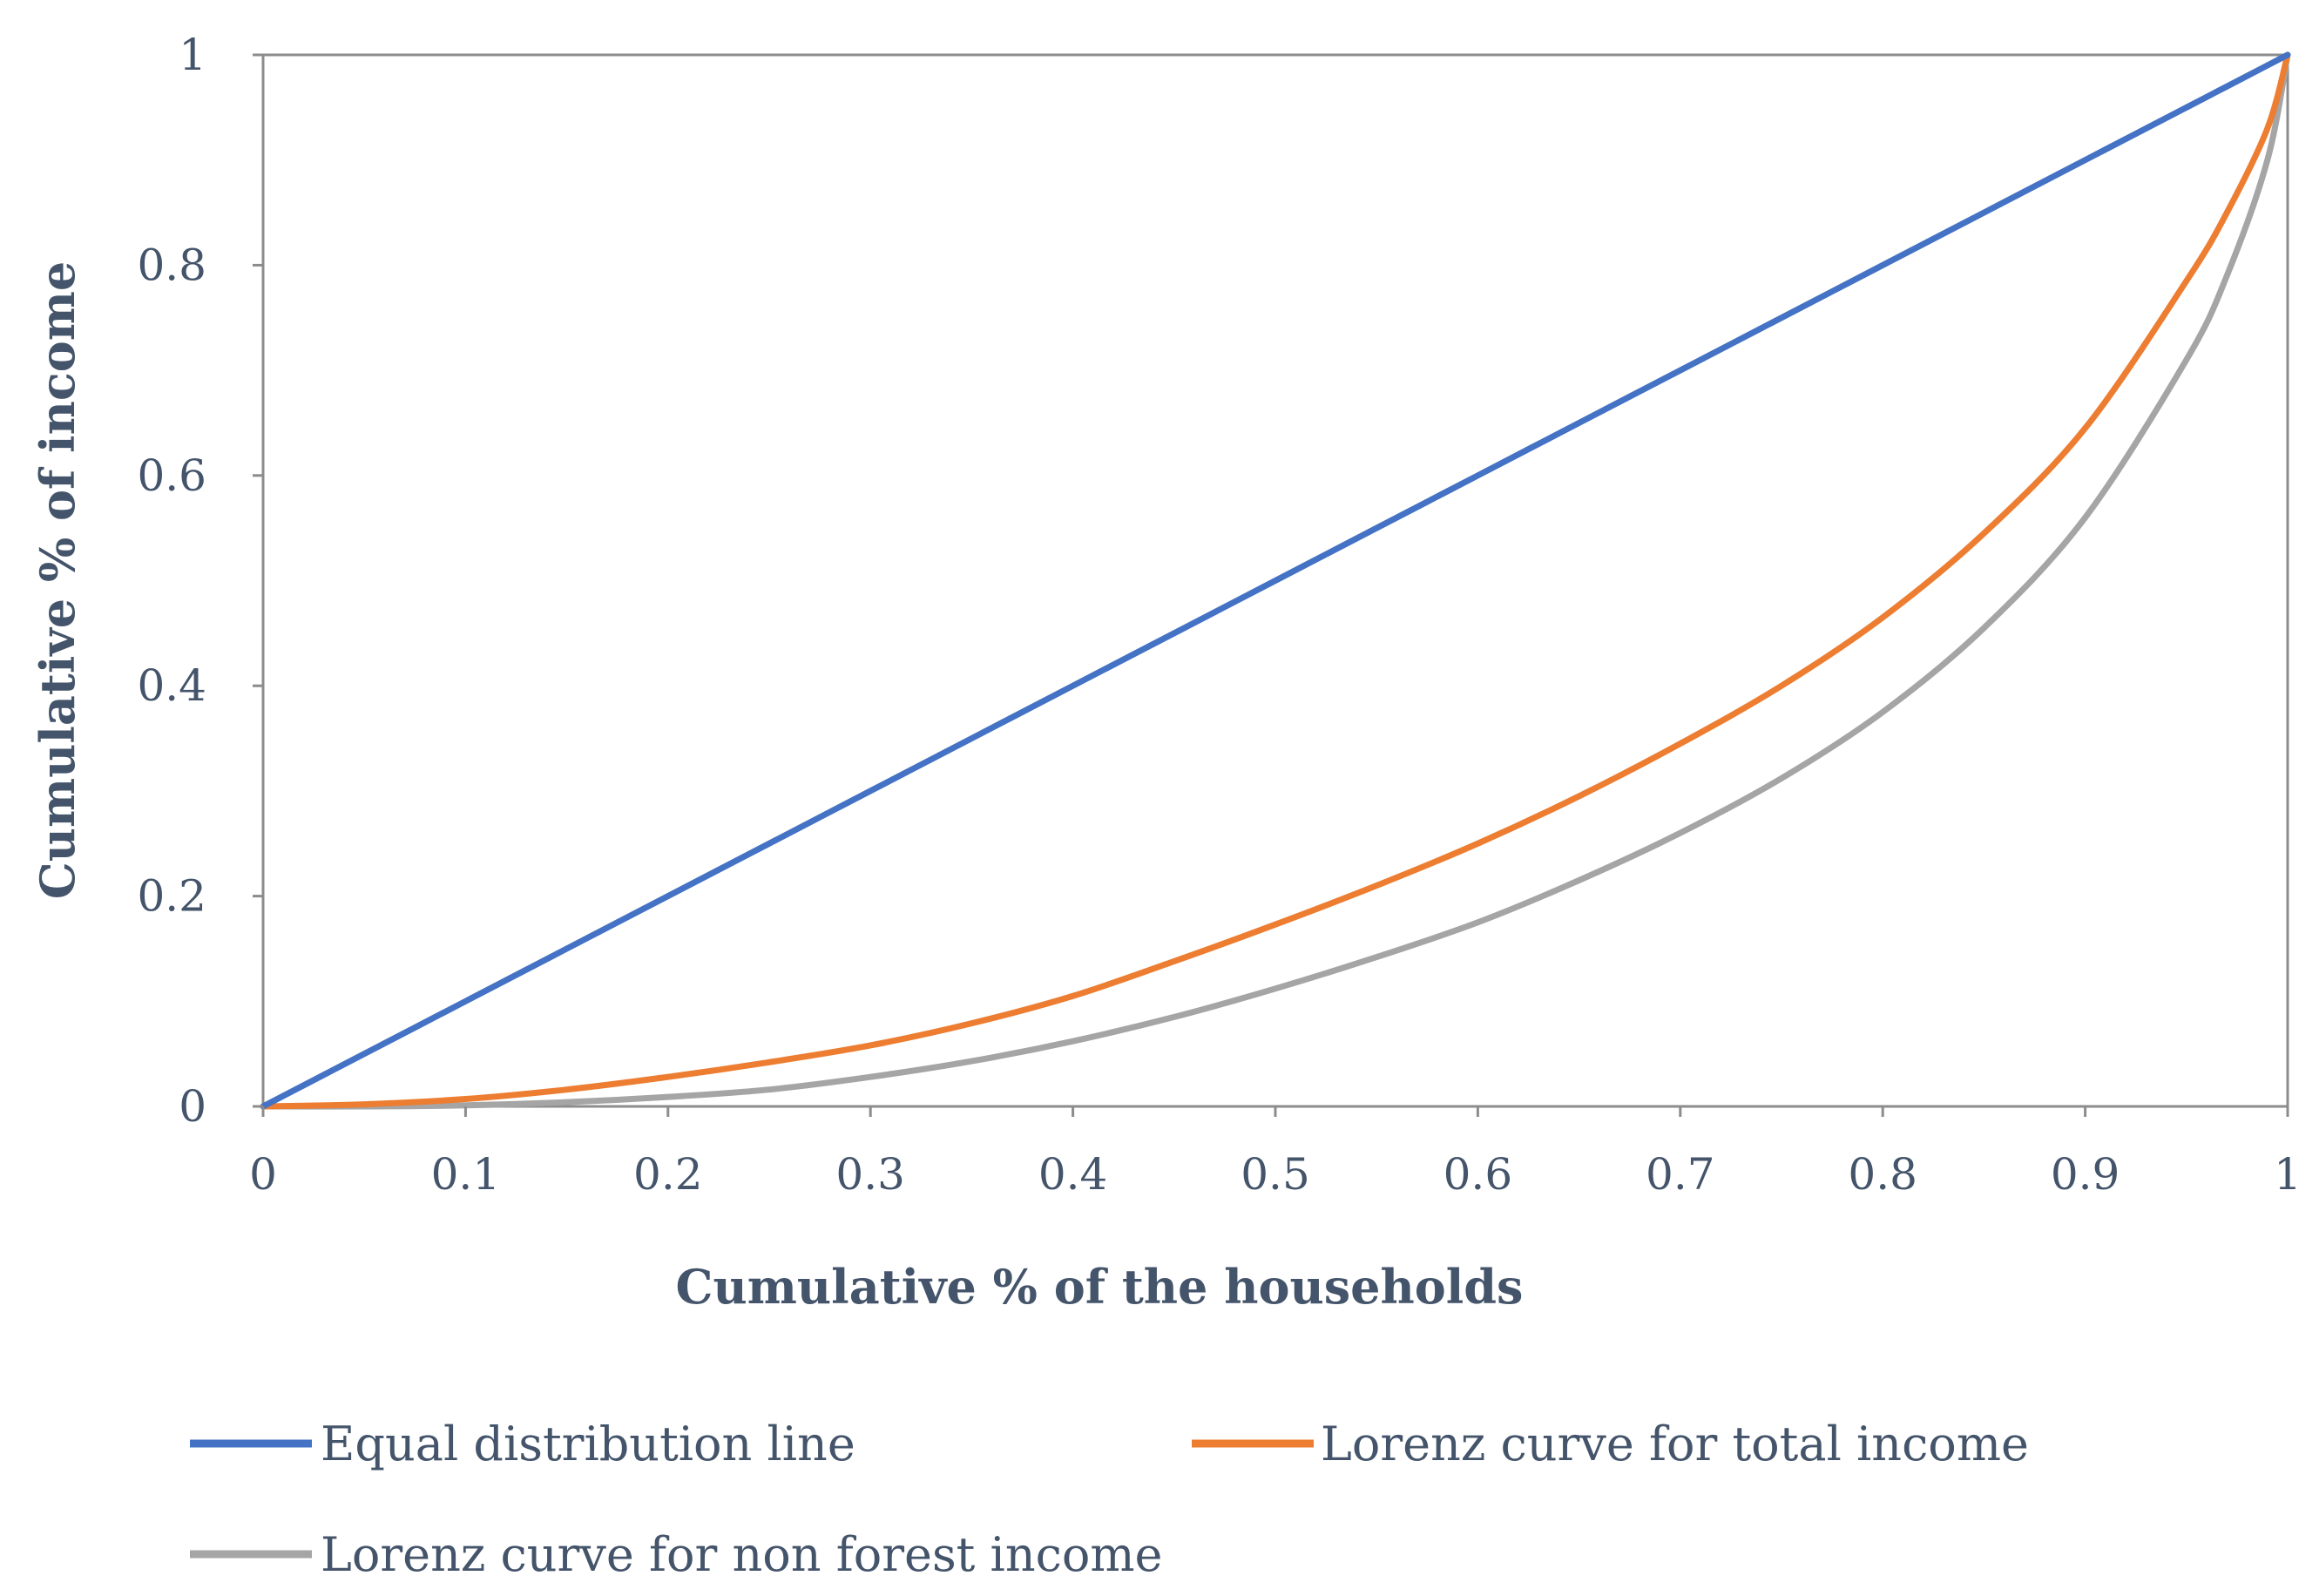 The height and width of the screenshot is (1596, 2319). What do you see at coordinates (1883, 1174) in the screenshot?
I see `x-tick-label: 0.8` at bounding box center [1883, 1174].